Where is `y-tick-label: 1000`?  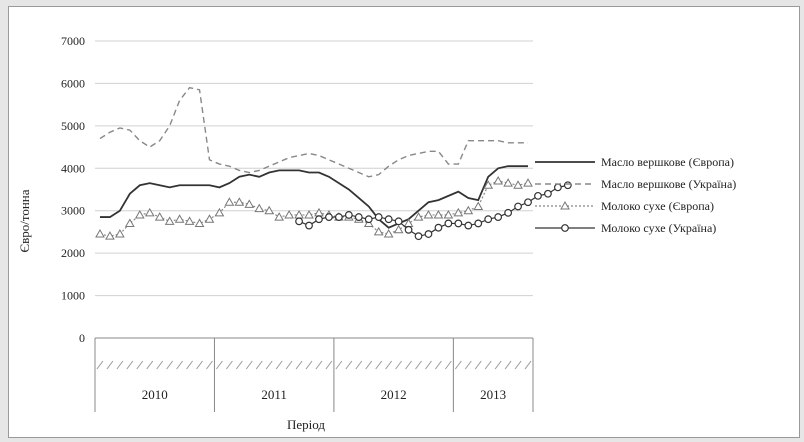 y-tick-label: 1000 is located at coordinates (73, 296).